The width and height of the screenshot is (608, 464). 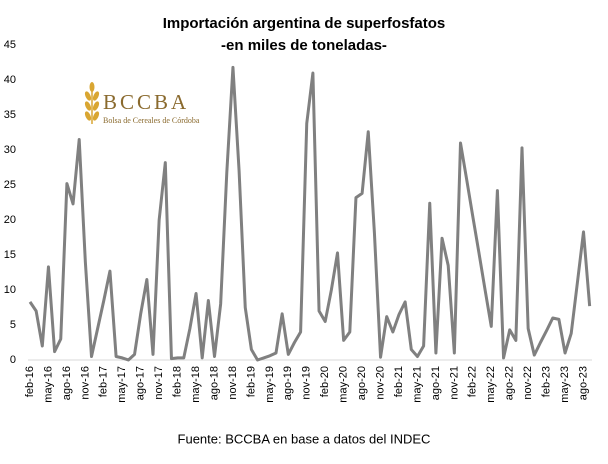 What do you see at coordinates (10, 115) in the screenshot?
I see `y-tick-label: 35` at bounding box center [10, 115].